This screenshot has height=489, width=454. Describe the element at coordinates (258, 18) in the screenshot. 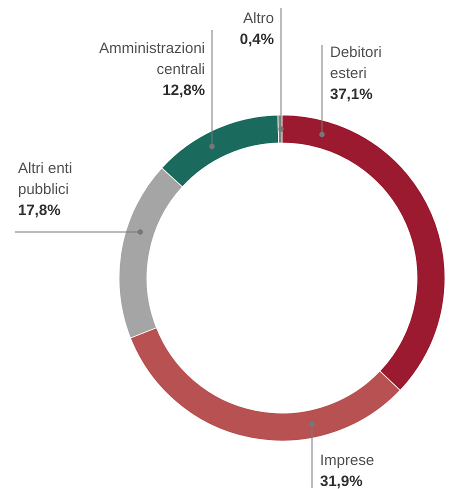

I see `slice-label: Altro` at that location.